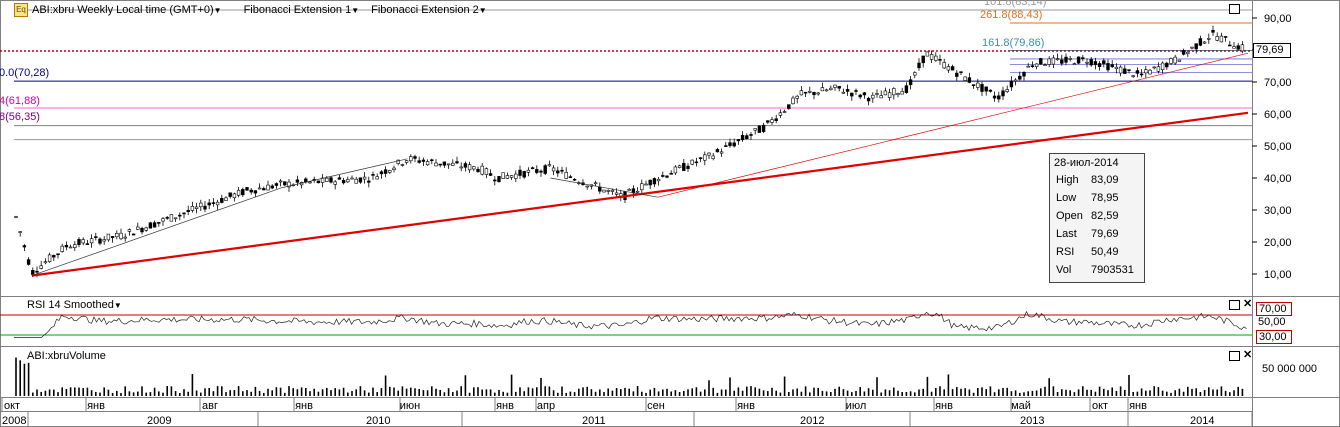  Describe the element at coordinates (1234, 356) in the screenshot. I see `volume-maximize-button` at that location.